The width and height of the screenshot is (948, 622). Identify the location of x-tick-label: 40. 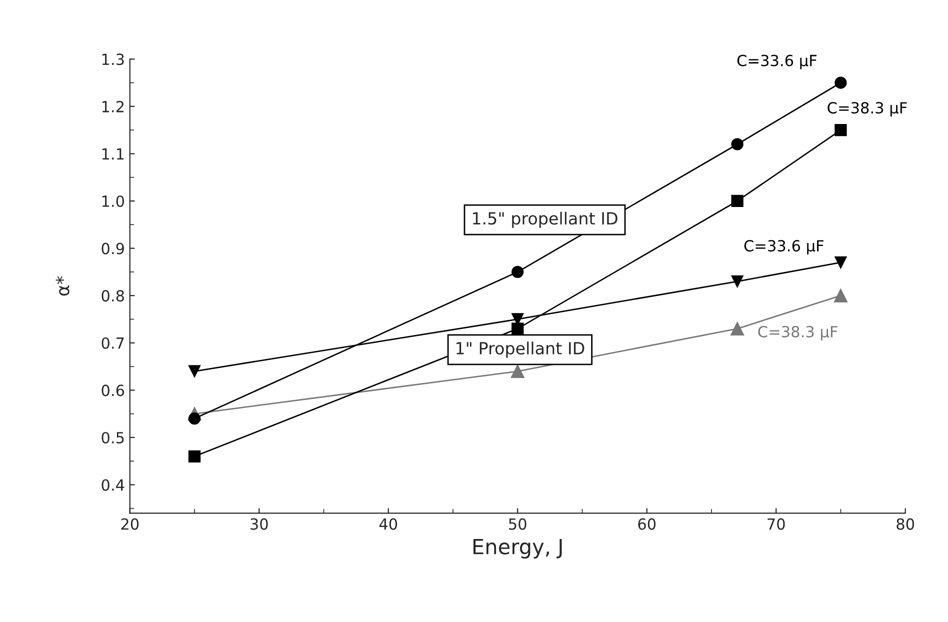
(388, 524).